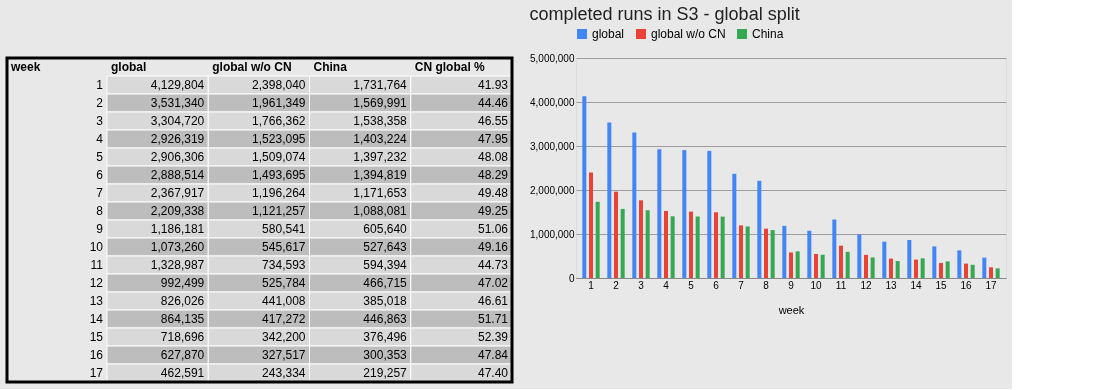  I want to click on y-tick-label: 4,000,000, so click(552, 102).